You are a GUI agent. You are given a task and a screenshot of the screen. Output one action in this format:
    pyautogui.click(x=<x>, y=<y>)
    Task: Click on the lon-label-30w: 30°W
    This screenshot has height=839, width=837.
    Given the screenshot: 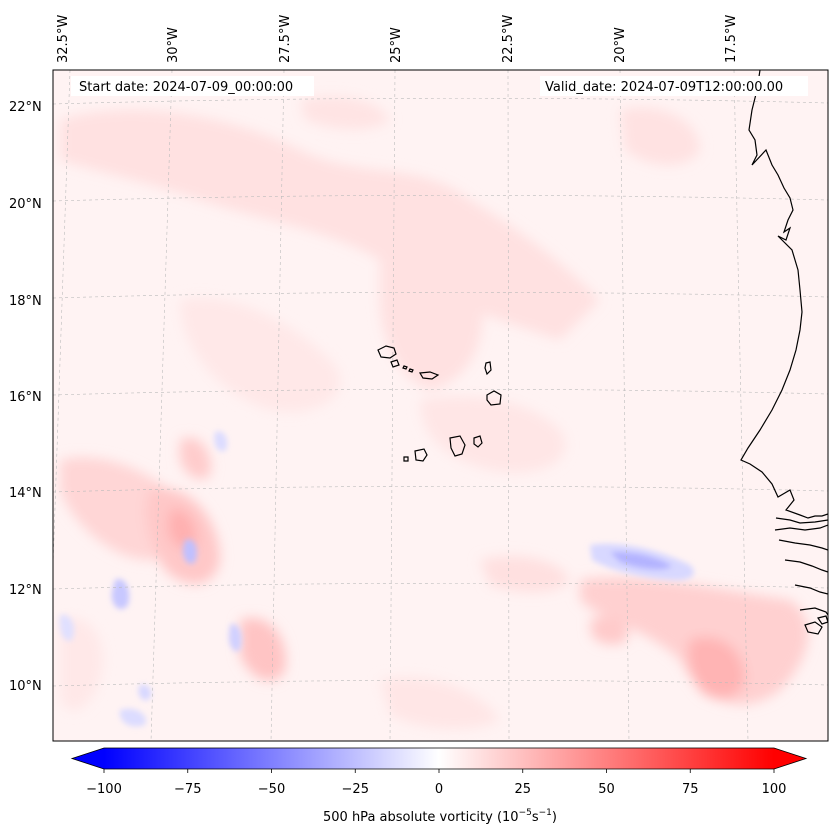 What is the action you would take?
    pyautogui.click(x=173, y=45)
    